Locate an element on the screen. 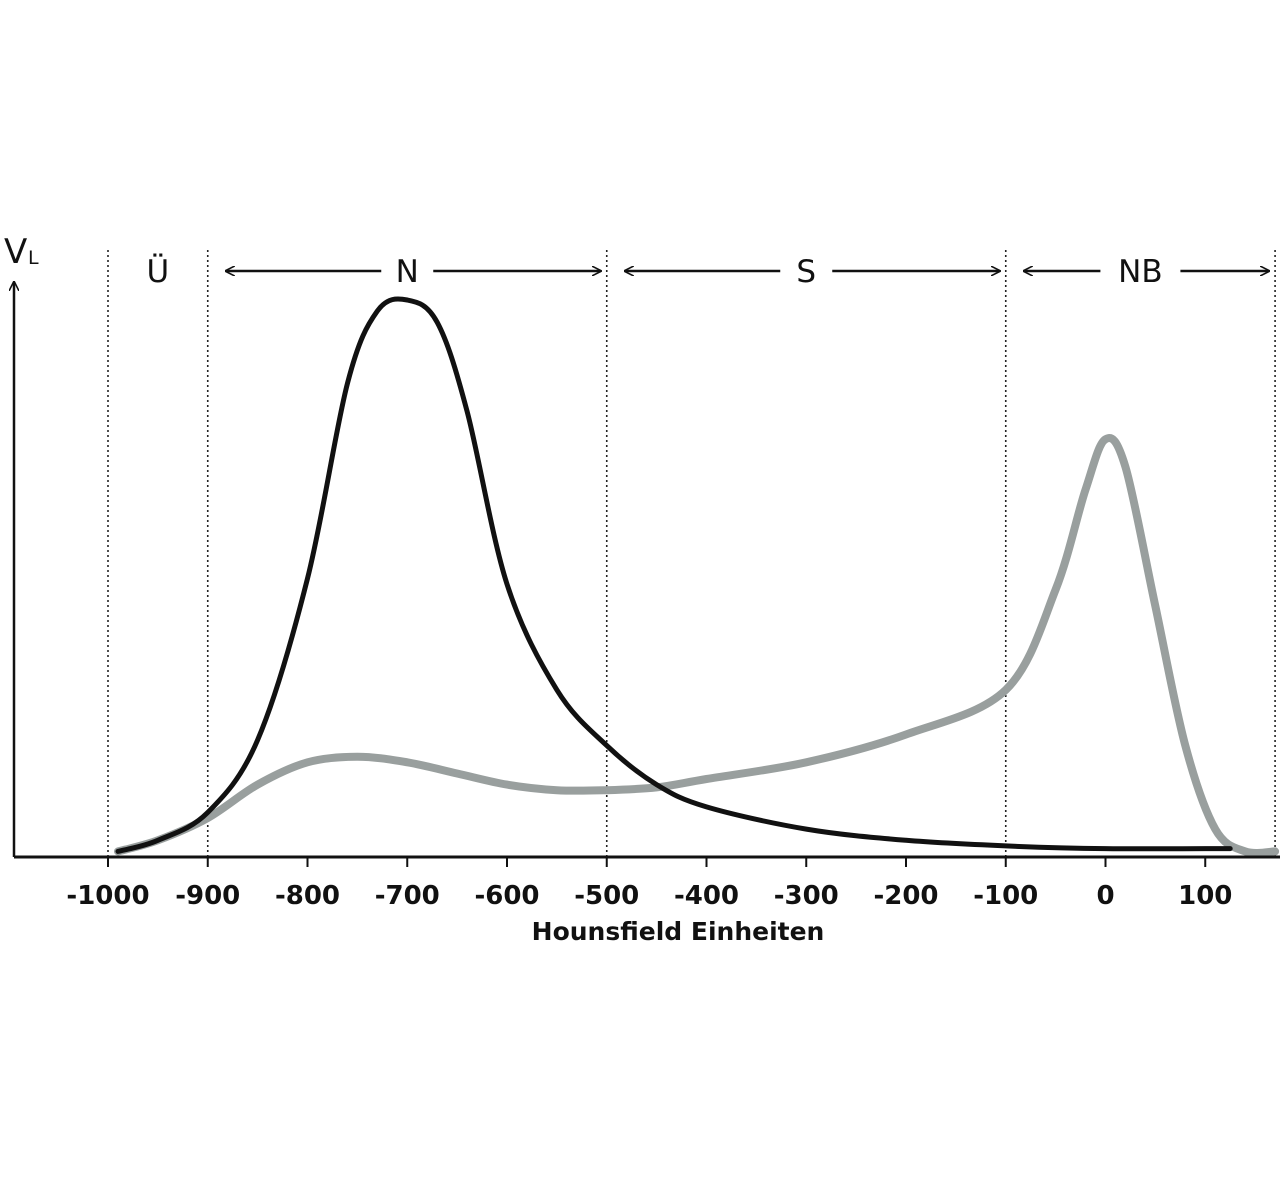  x-tick-label: -300 is located at coordinates (806, 896).